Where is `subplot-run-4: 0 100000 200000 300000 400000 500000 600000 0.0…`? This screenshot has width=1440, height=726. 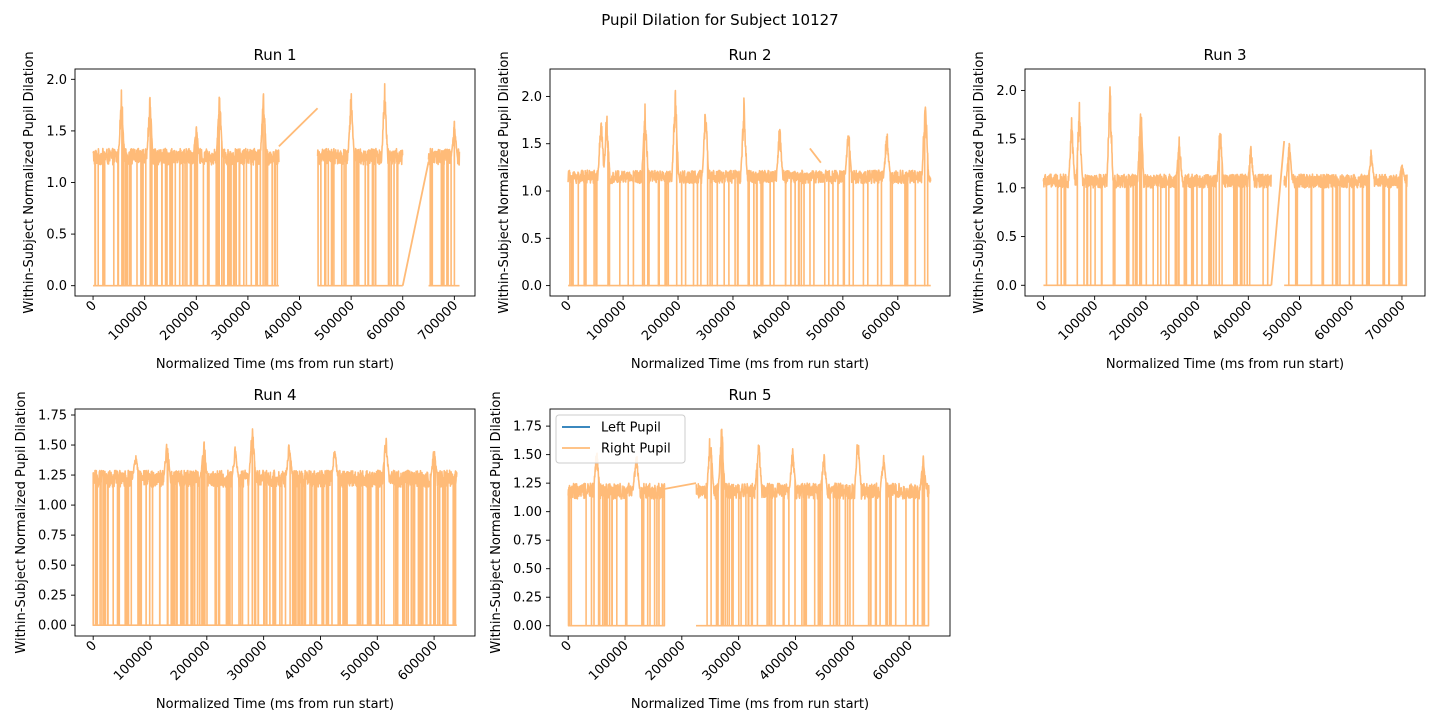
subplot-run-4: 0 100000 200000 300000 400000 500000 600000 0.0… is located at coordinates (245, 549).